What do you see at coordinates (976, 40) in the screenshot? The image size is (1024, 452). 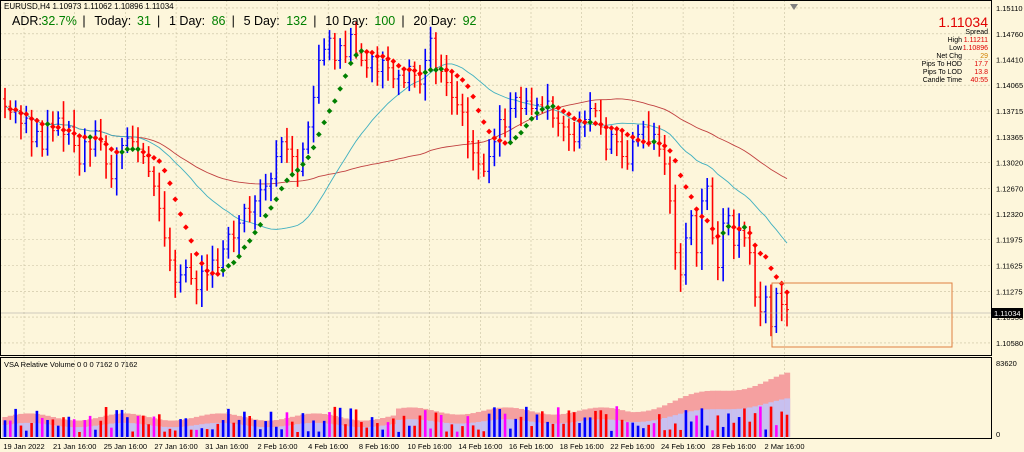 I see `info-row-value: 1.11211` at bounding box center [976, 40].